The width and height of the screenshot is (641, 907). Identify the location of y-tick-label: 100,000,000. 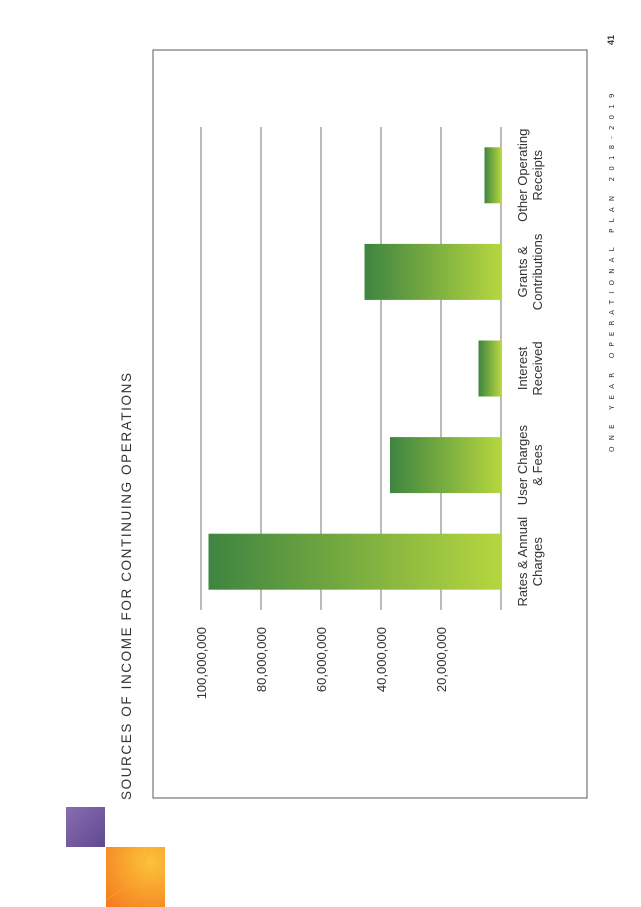
(201, 663).